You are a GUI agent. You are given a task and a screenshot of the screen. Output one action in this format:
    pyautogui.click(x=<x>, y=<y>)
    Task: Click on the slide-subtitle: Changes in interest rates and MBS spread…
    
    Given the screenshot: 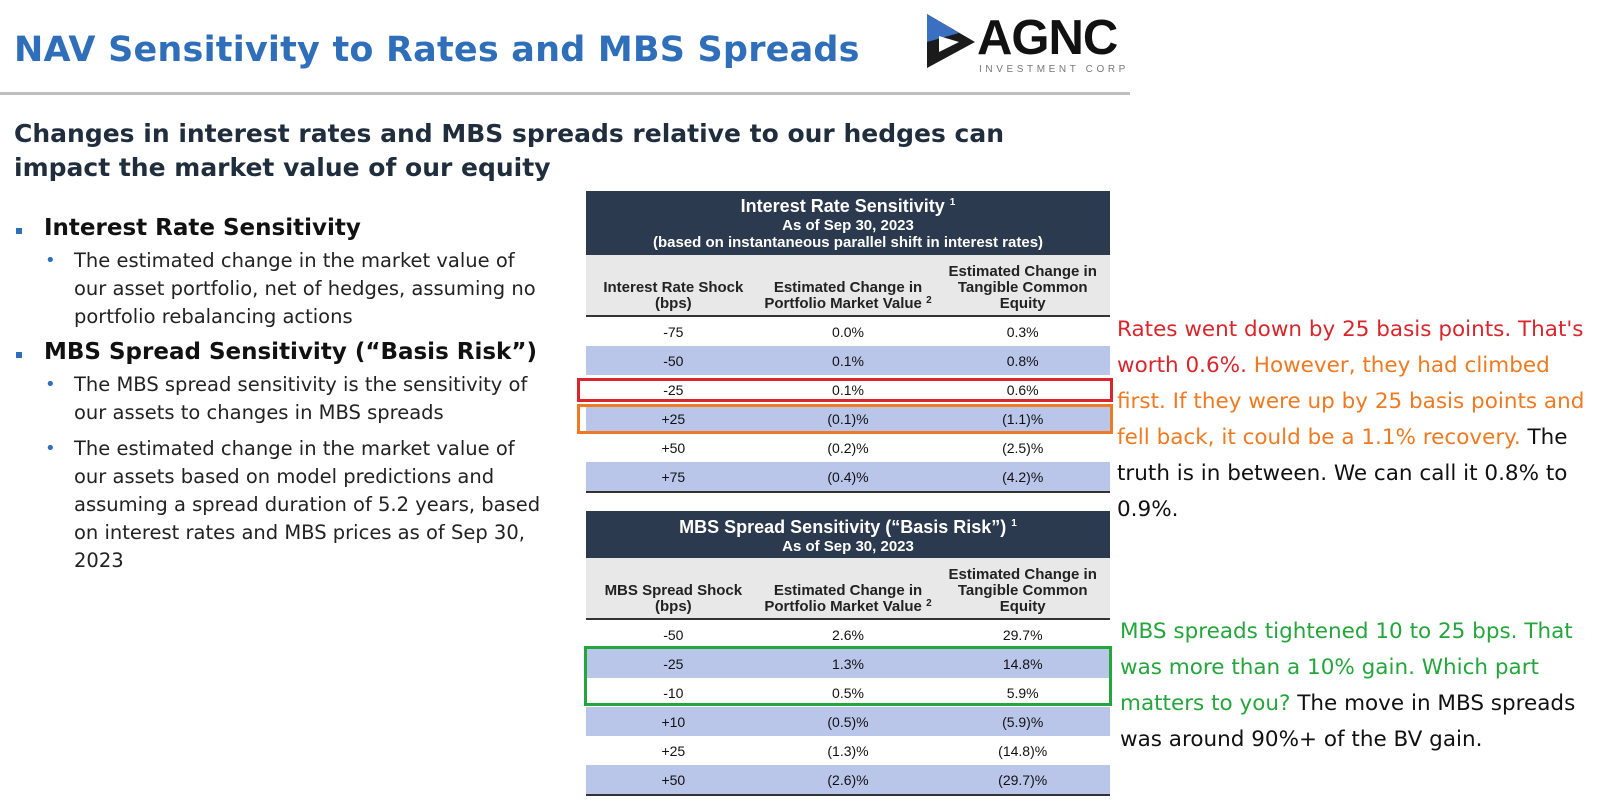 What is the action you would take?
    pyautogui.click(x=509, y=150)
    